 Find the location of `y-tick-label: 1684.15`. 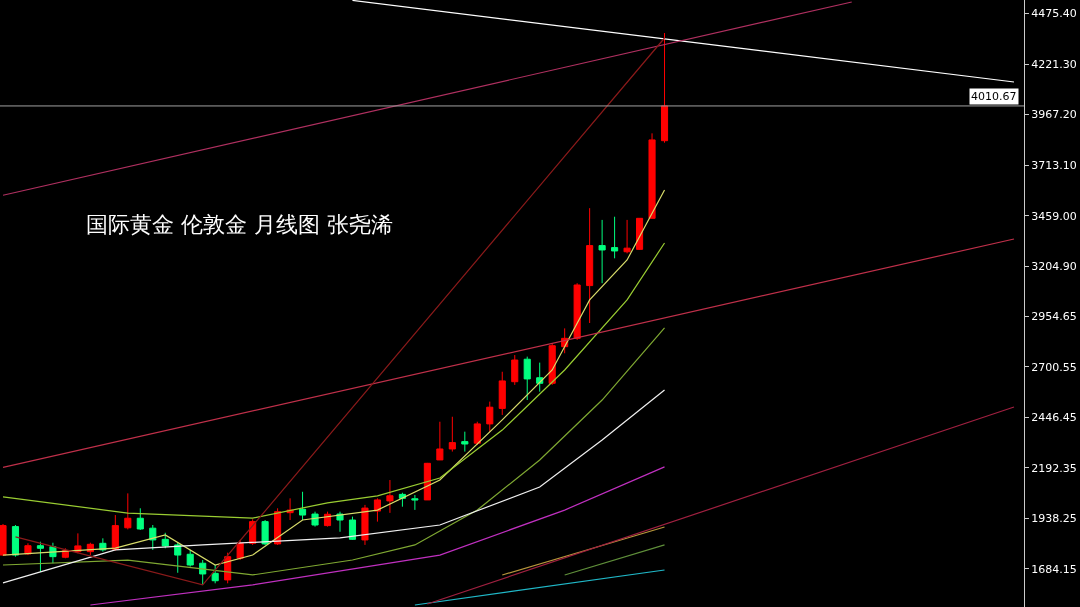

y-tick-label: 1684.15 is located at coordinates (1054, 569).